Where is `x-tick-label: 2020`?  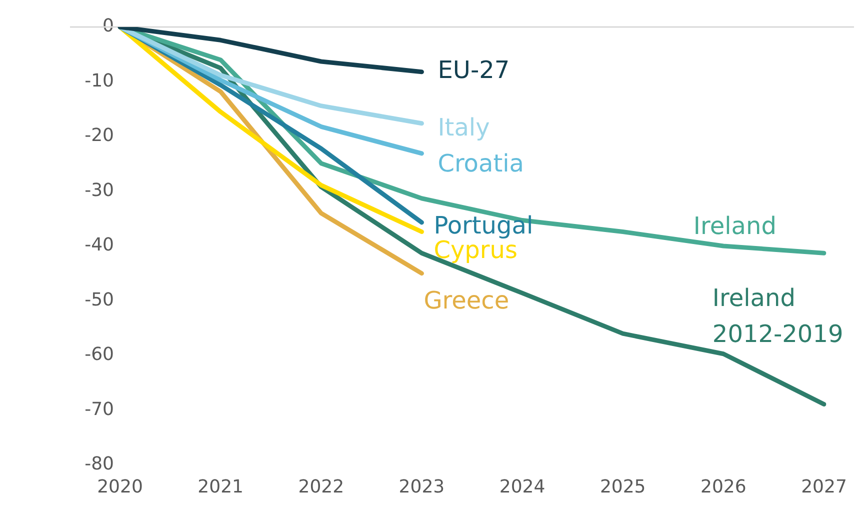 x-tick-label: 2020 is located at coordinates (120, 487).